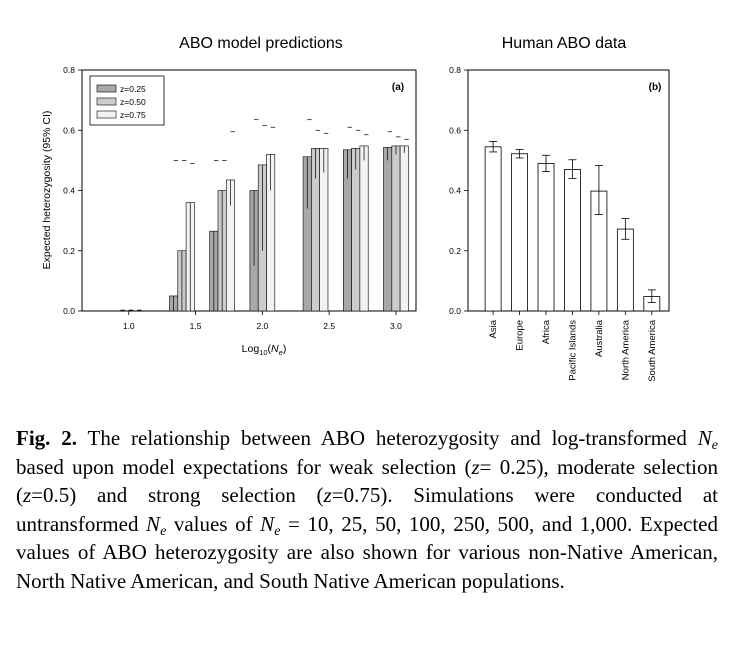 This screenshot has width=732, height=660. I want to click on panel-a-x-tick-label: 1.5, so click(196, 326).